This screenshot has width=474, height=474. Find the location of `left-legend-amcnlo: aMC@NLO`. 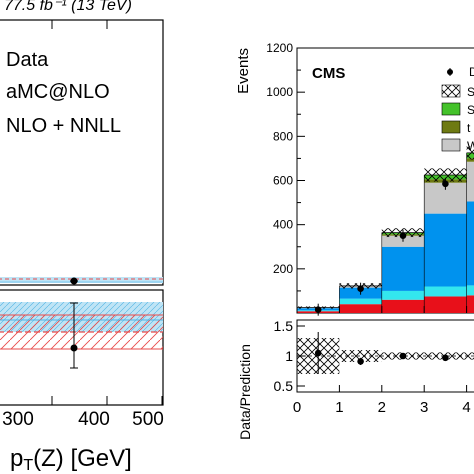

left-legend-amcnlo: aMC@NLO is located at coordinates (58, 92).